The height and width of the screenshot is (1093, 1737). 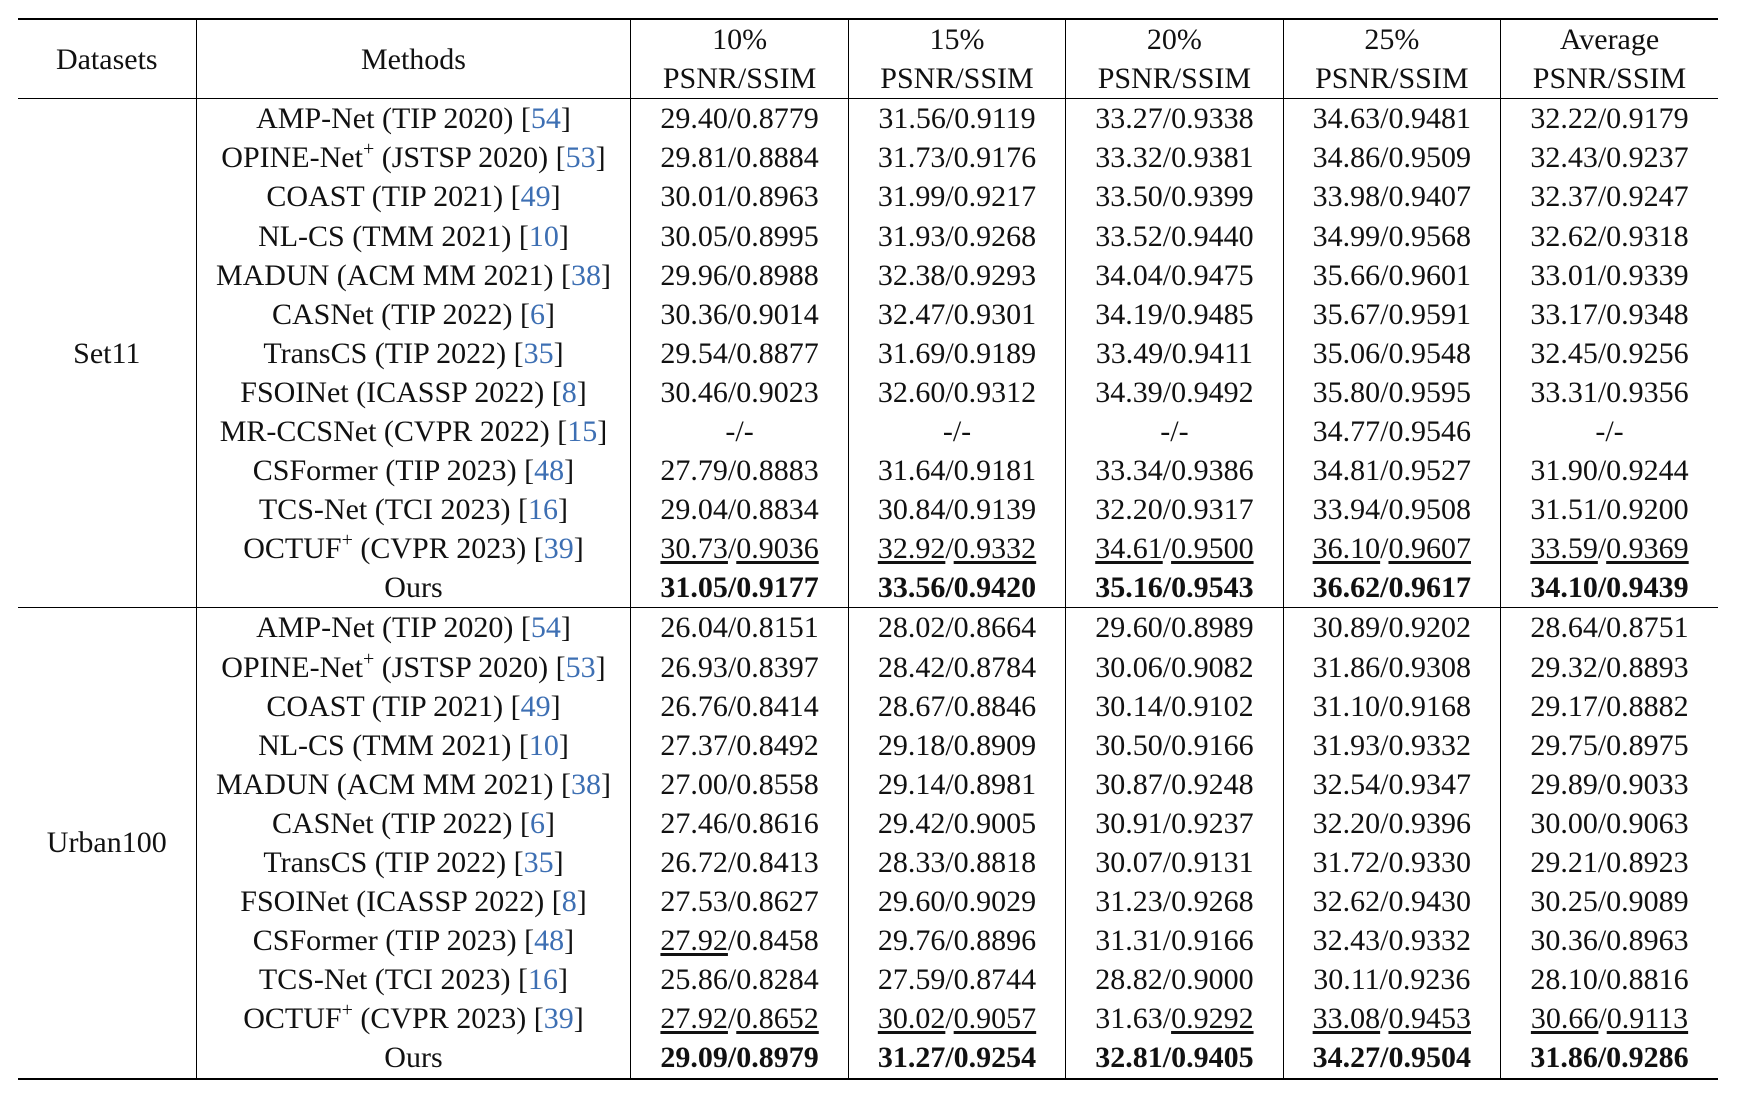 I want to click on metric-cell: 33.50/0.9399, so click(x=1174, y=197).